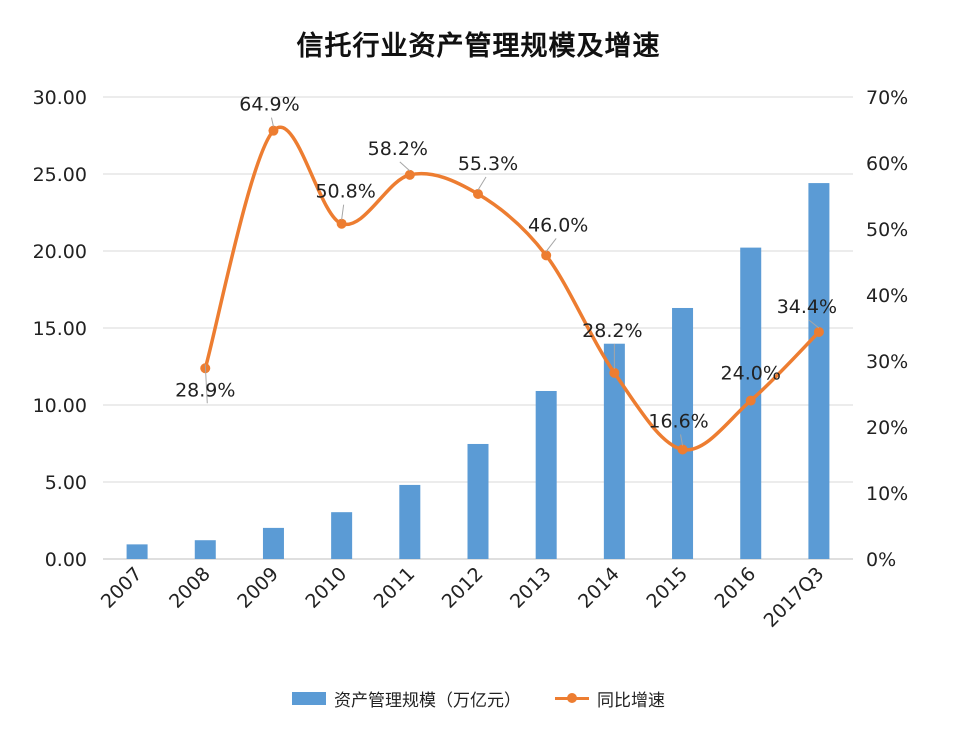 The height and width of the screenshot is (734, 957). Describe the element at coordinates (531, 588) in the screenshot. I see `x-tick-label: 2013` at that location.